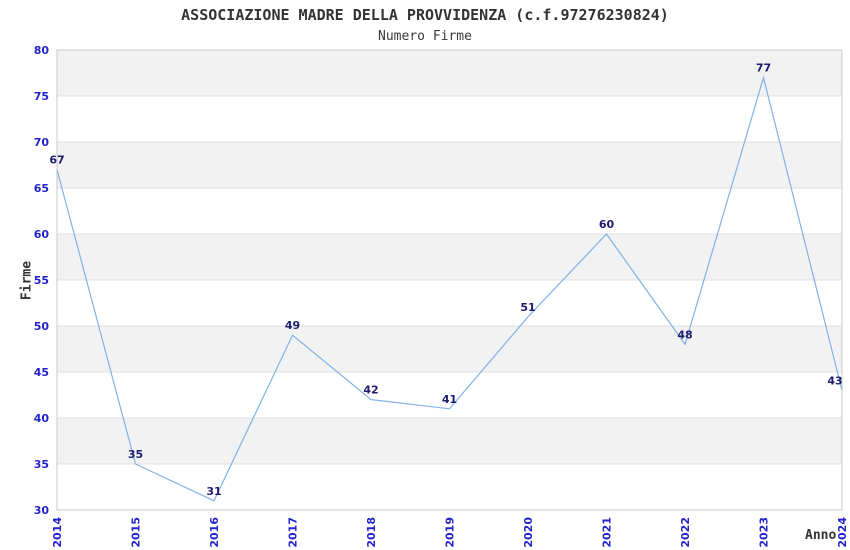  Describe the element at coordinates (42, 50) in the screenshot. I see `y-tick-label: 80` at that location.